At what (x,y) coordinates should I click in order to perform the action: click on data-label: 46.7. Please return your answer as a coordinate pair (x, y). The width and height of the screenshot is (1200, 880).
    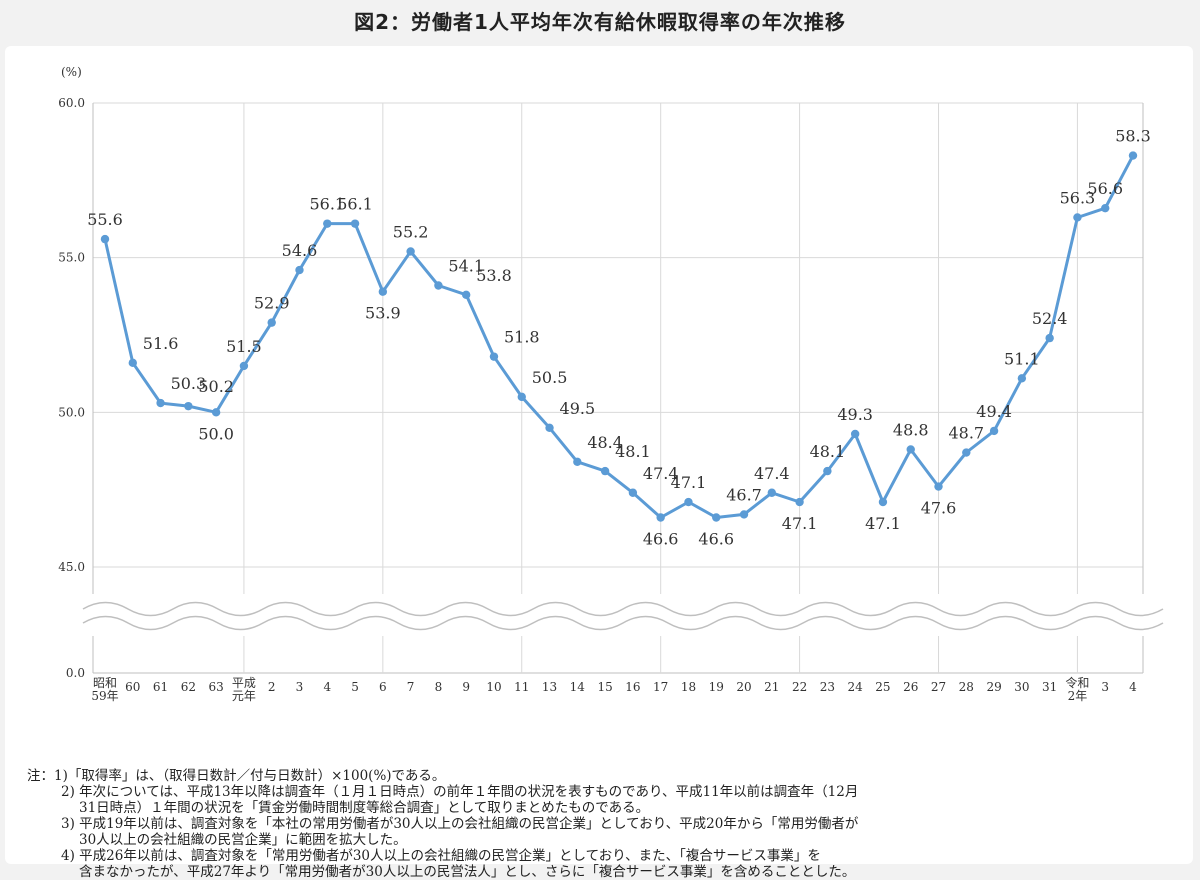
    Looking at the image, I should click on (744, 494).